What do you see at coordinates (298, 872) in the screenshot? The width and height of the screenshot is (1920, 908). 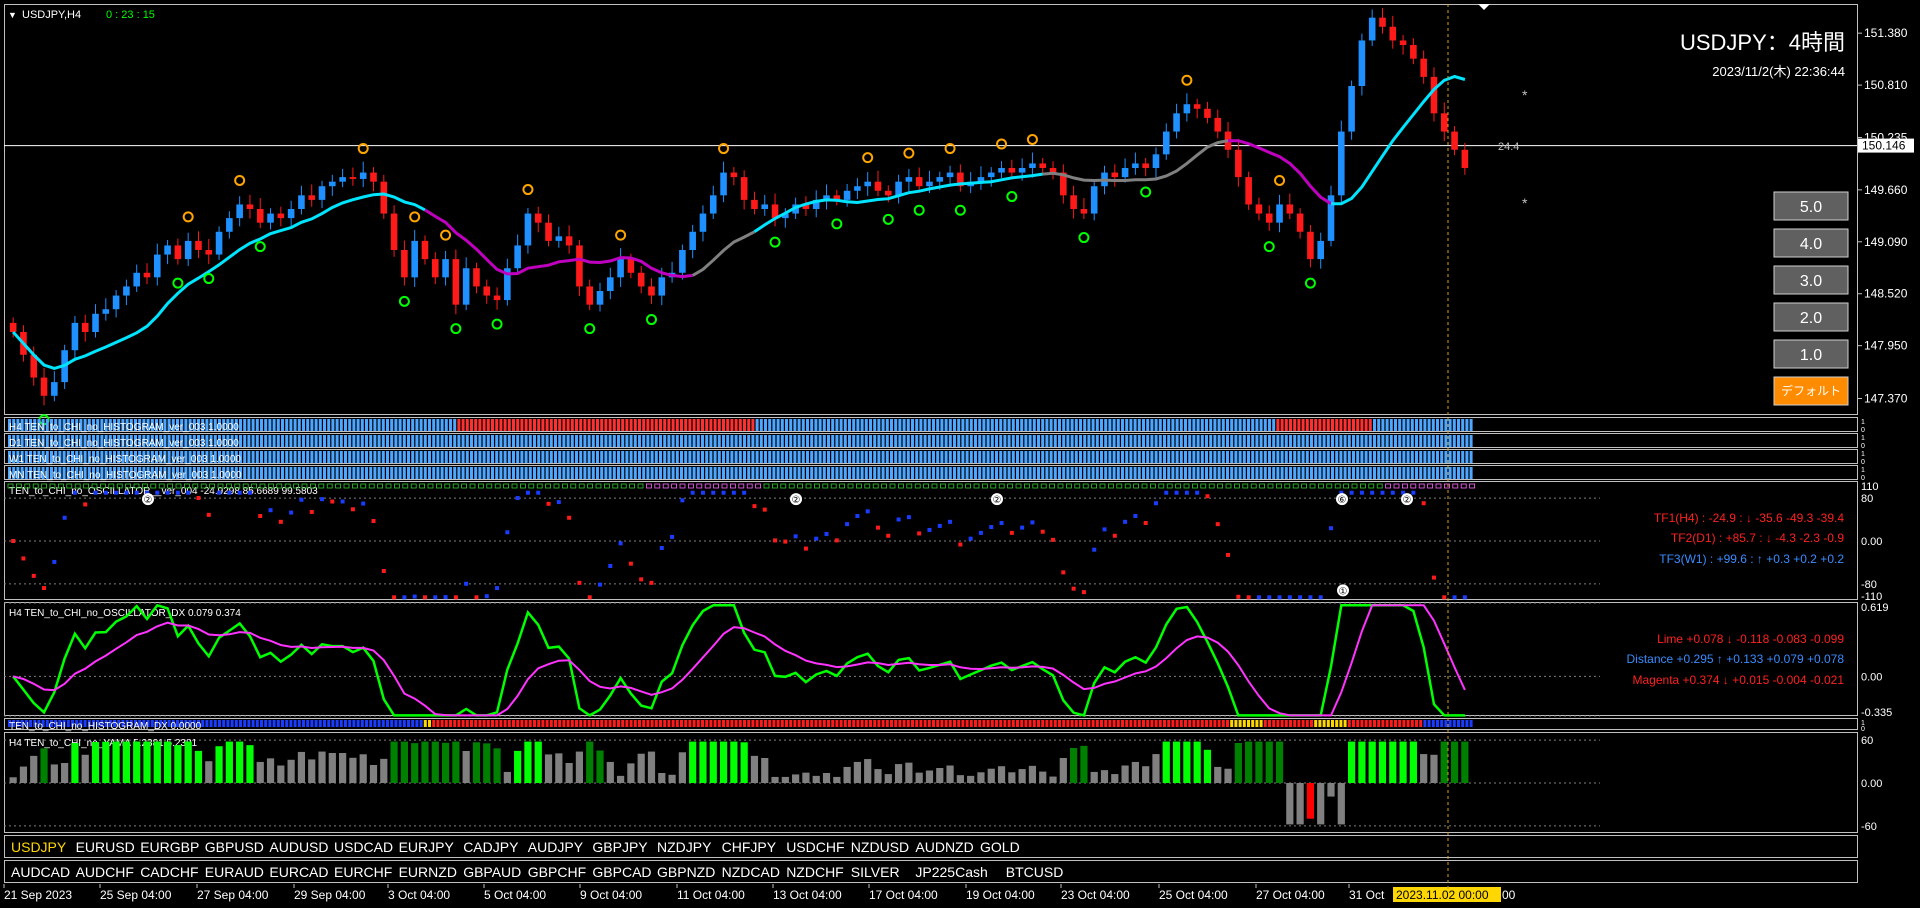 I see `symbol-button-eurcad: EURCAD` at bounding box center [298, 872].